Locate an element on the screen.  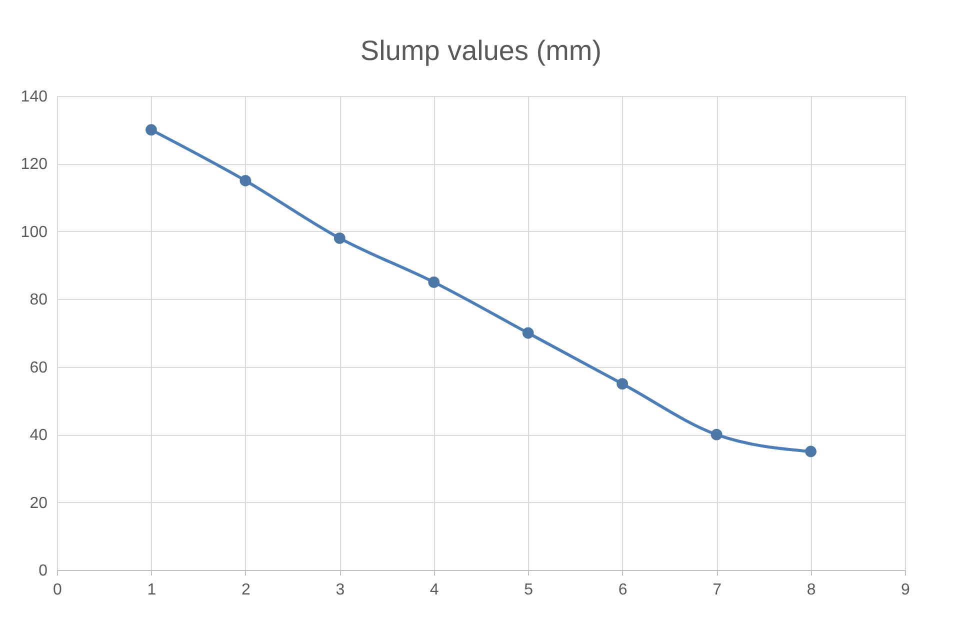
x-tick-label: 5 is located at coordinates (529, 590).